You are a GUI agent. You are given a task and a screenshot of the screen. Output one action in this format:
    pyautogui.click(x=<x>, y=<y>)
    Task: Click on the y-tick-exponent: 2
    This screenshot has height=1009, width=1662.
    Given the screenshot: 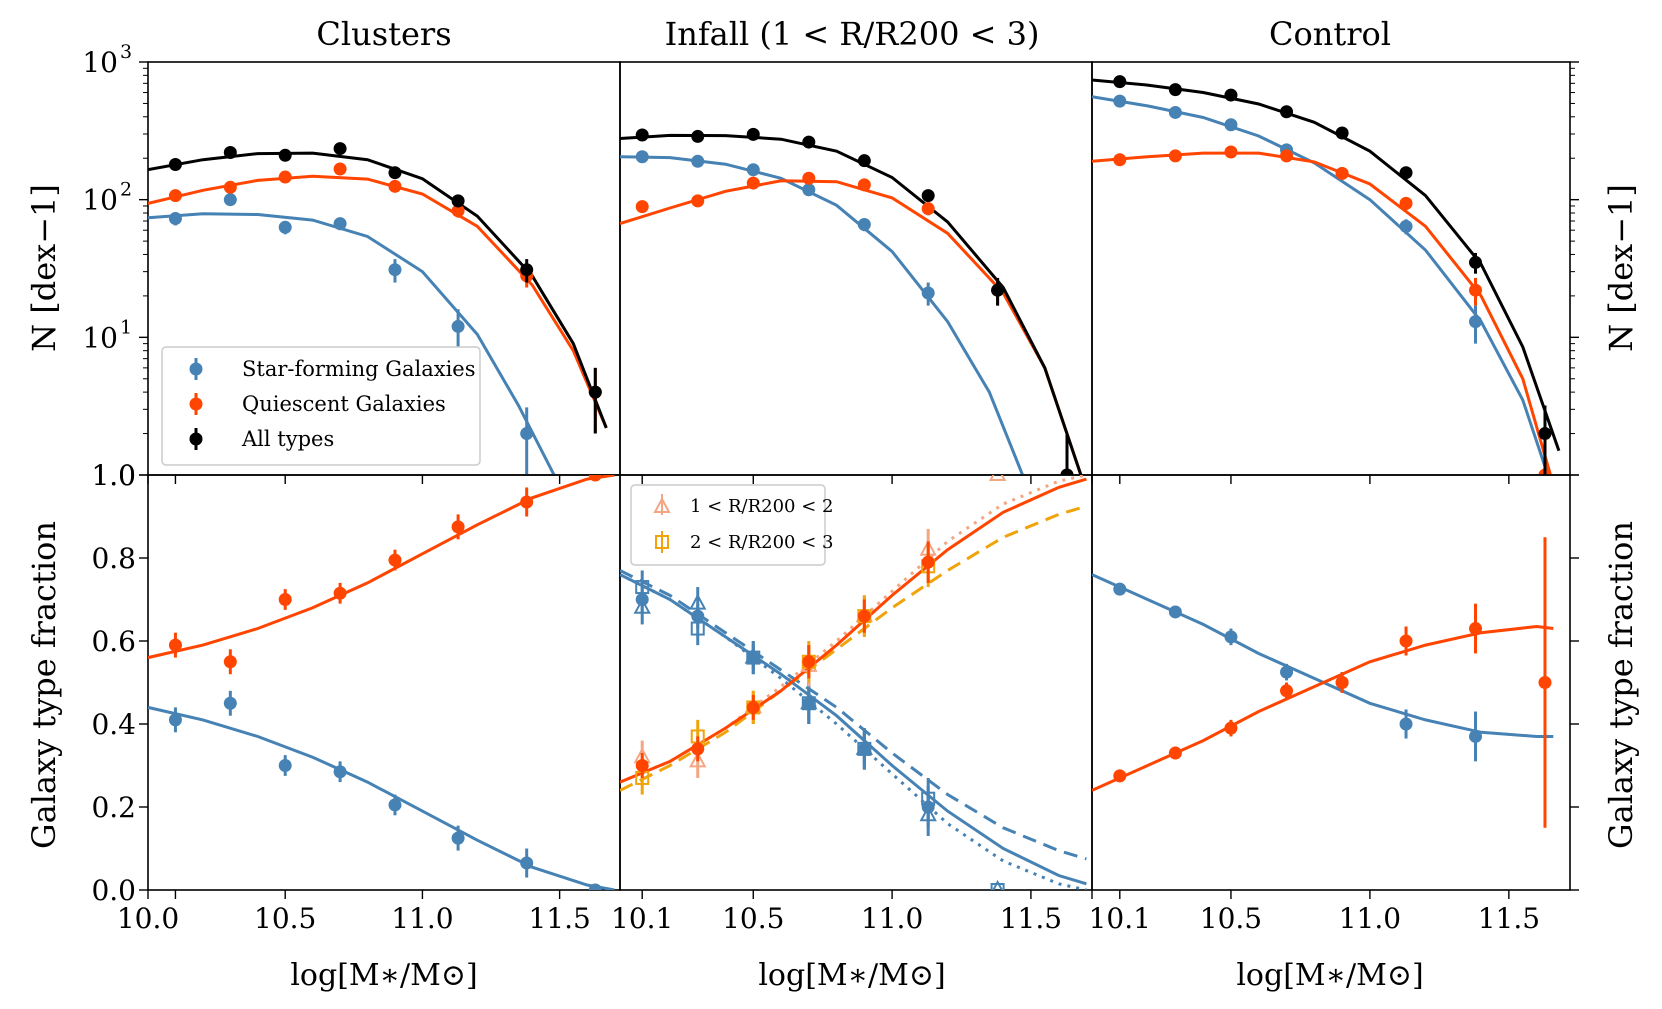 What is the action you would take?
    pyautogui.click(x=126, y=190)
    